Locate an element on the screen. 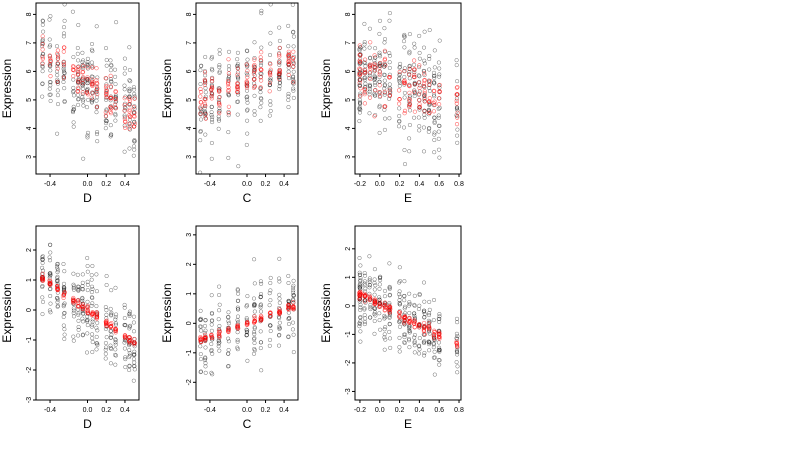 This screenshot has width=800, height=455. y-tick-label: 3 is located at coordinates (189, 157).